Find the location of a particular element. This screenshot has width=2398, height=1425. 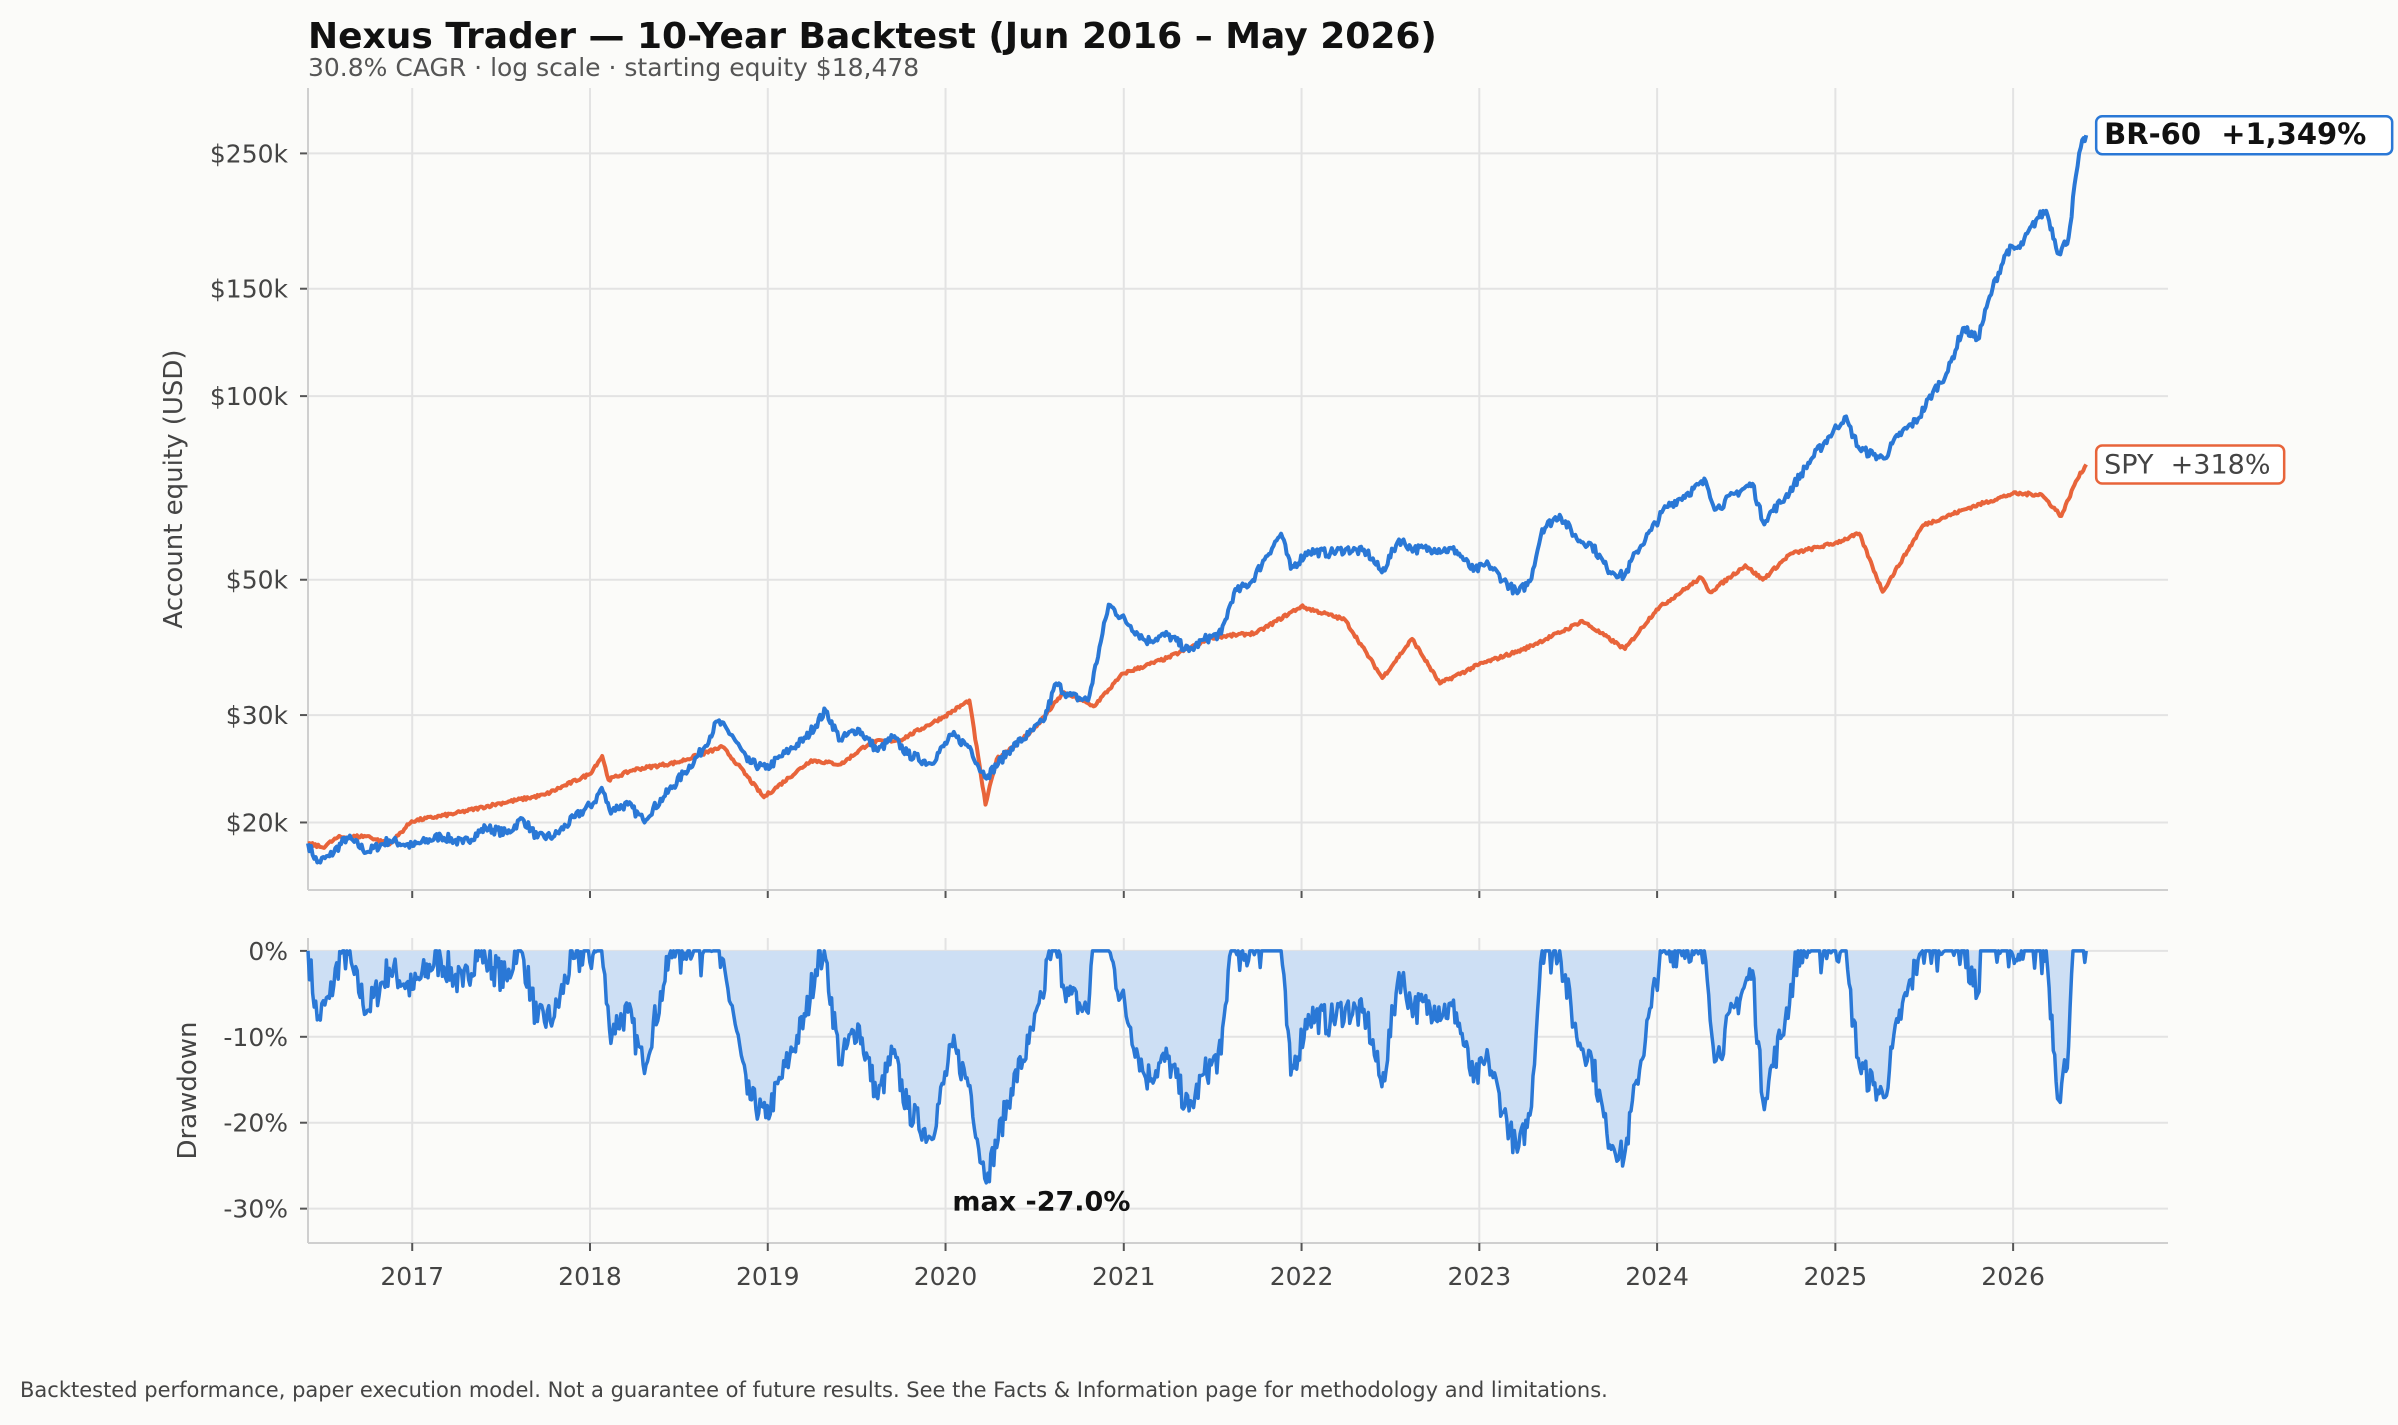

x-tick-label: 2021 is located at coordinates (1124, 1276).